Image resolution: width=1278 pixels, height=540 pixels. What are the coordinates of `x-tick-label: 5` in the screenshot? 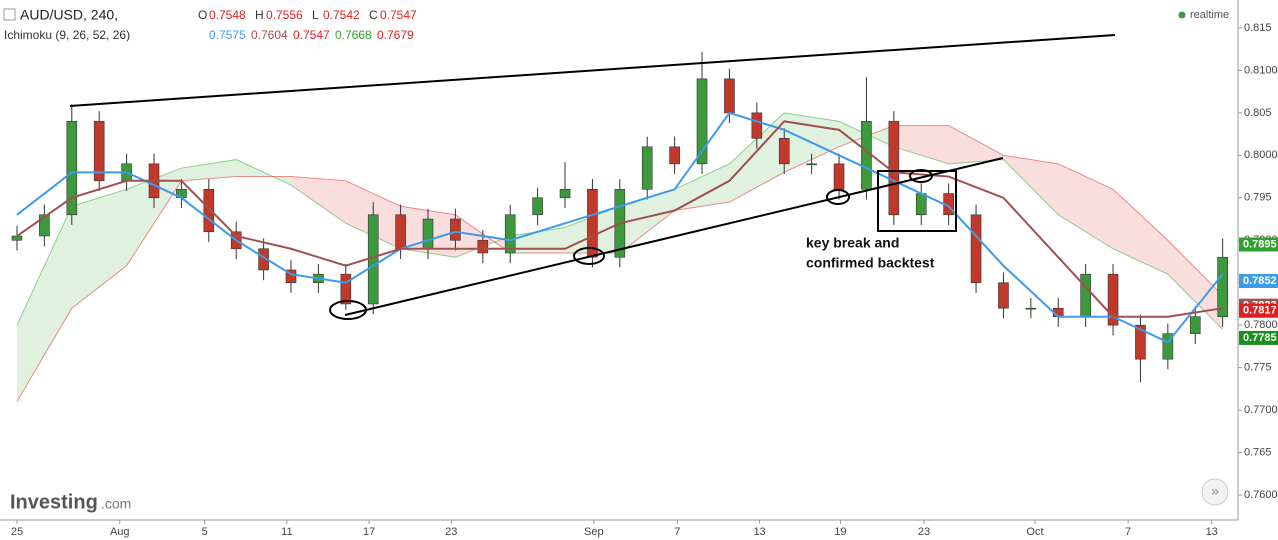 It's located at (205, 532).